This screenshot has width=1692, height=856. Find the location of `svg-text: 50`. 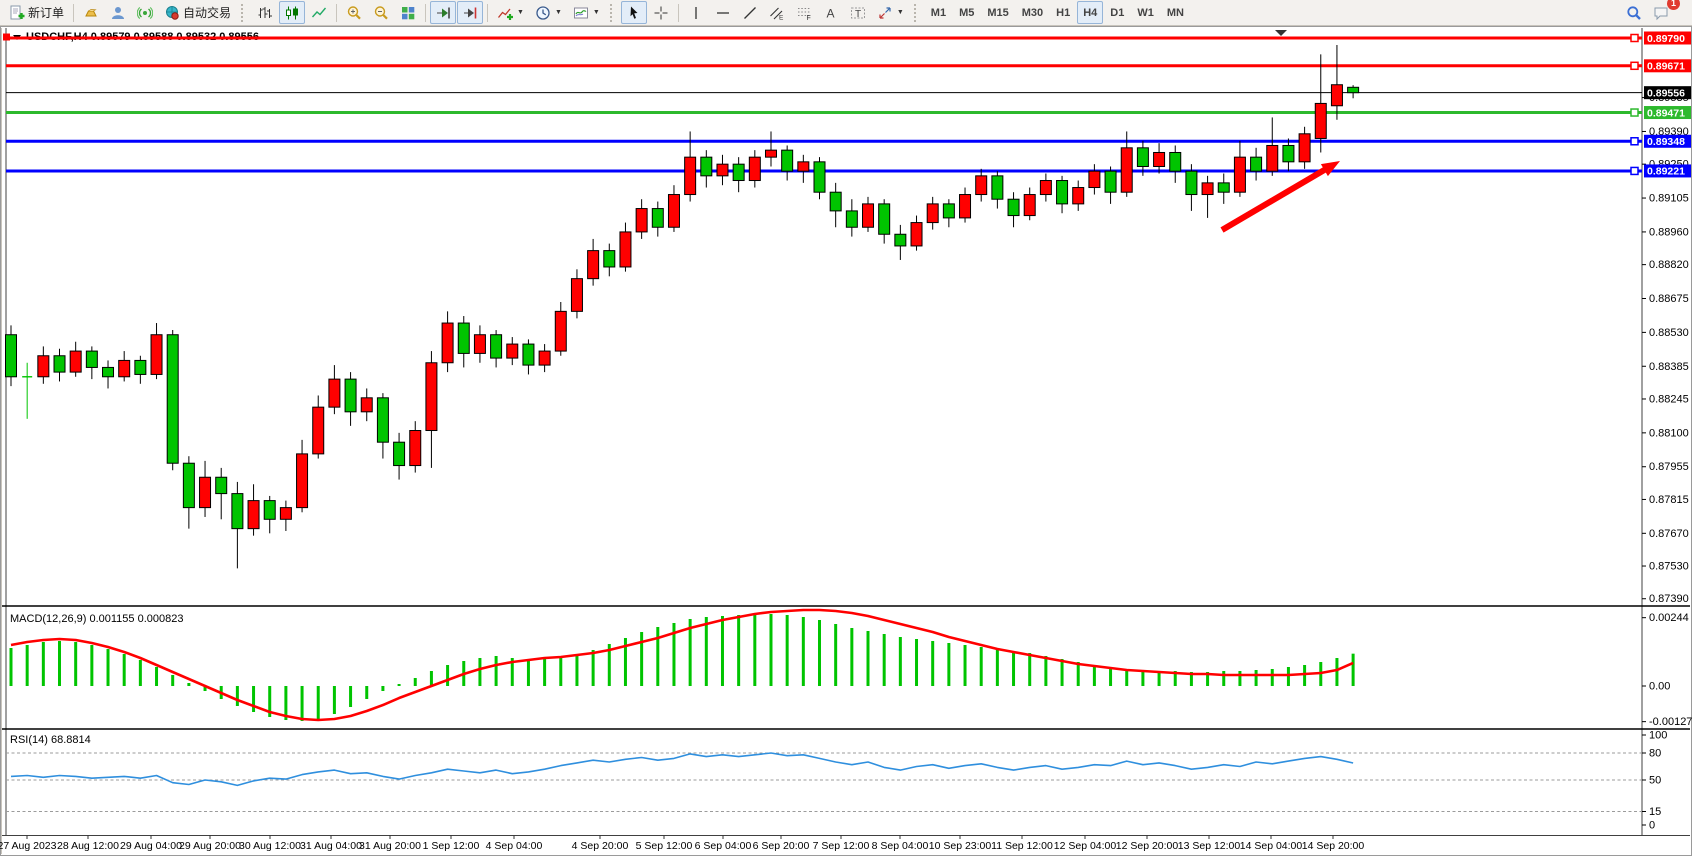

svg-text: 50 is located at coordinates (1655, 781).